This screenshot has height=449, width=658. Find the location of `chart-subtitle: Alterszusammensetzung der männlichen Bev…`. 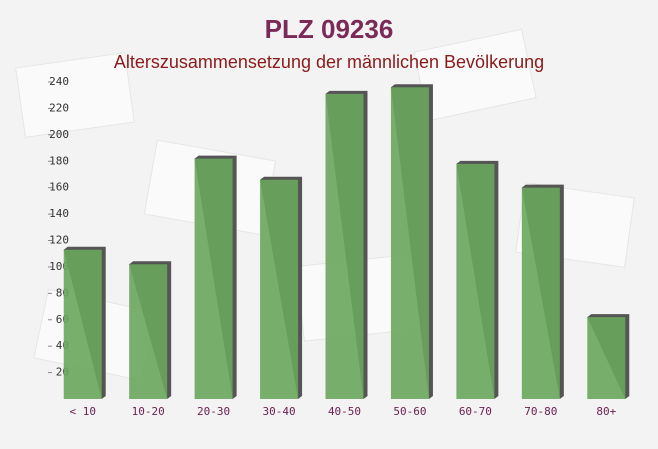

chart-subtitle: Alterszusammensetzung der männlichen Bev… is located at coordinates (329, 62).